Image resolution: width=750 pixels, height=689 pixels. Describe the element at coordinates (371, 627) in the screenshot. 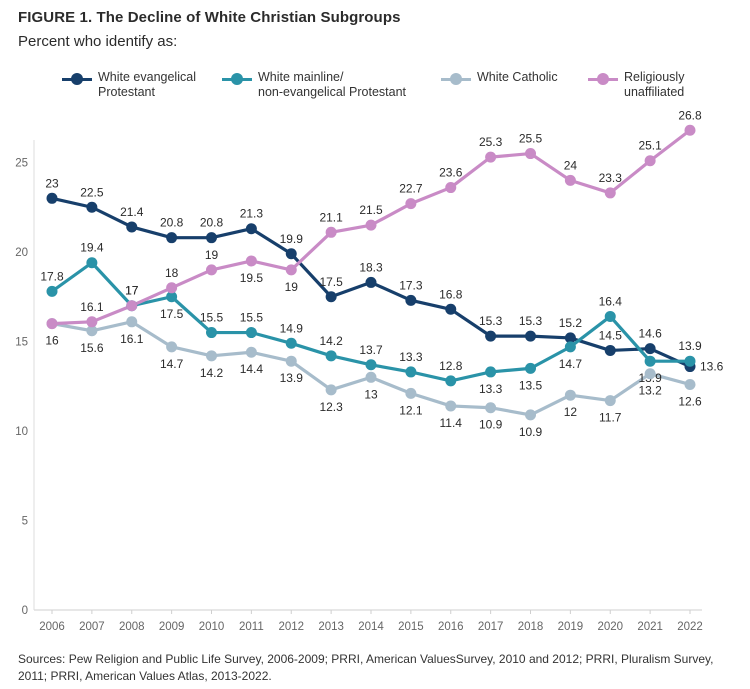

I see `x-tick-label: 2014` at that location.